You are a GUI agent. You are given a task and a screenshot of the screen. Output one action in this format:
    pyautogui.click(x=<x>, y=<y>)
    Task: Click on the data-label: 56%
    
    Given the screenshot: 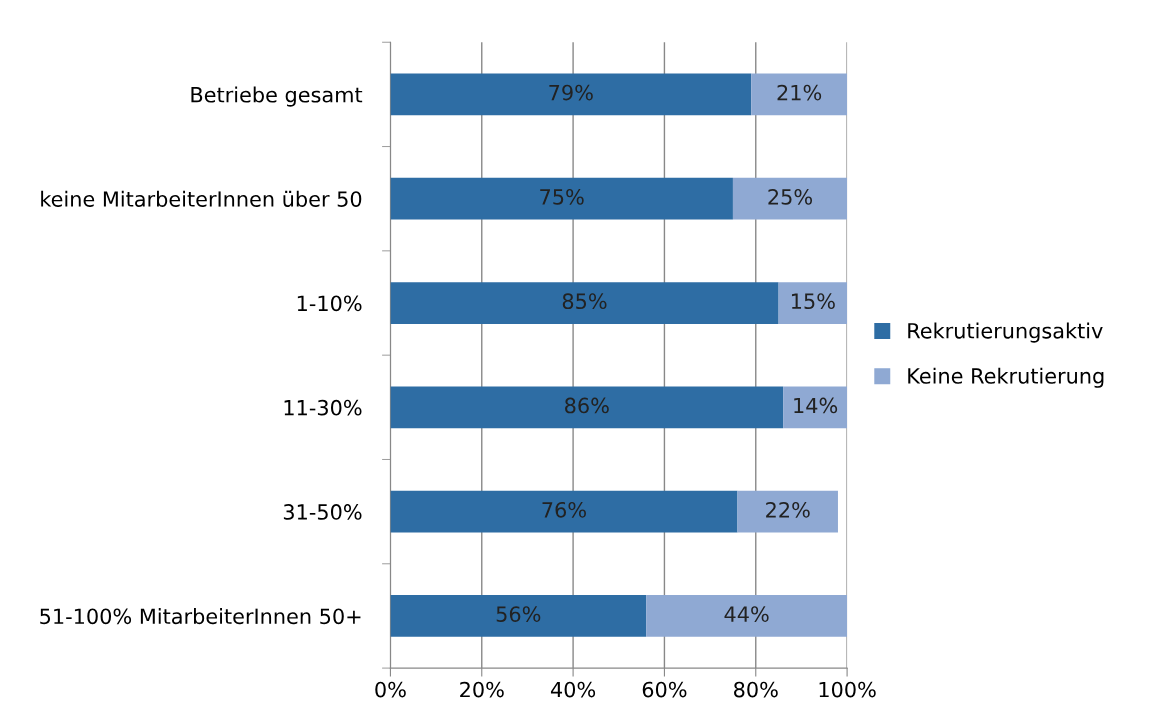 What is the action you would take?
    pyautogui.click(x=518, y=614)
    